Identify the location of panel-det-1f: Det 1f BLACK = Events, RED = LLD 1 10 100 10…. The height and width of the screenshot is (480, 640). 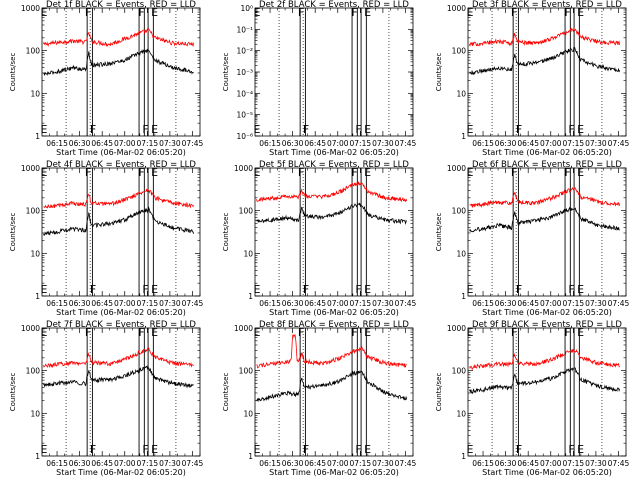
(106, 78).